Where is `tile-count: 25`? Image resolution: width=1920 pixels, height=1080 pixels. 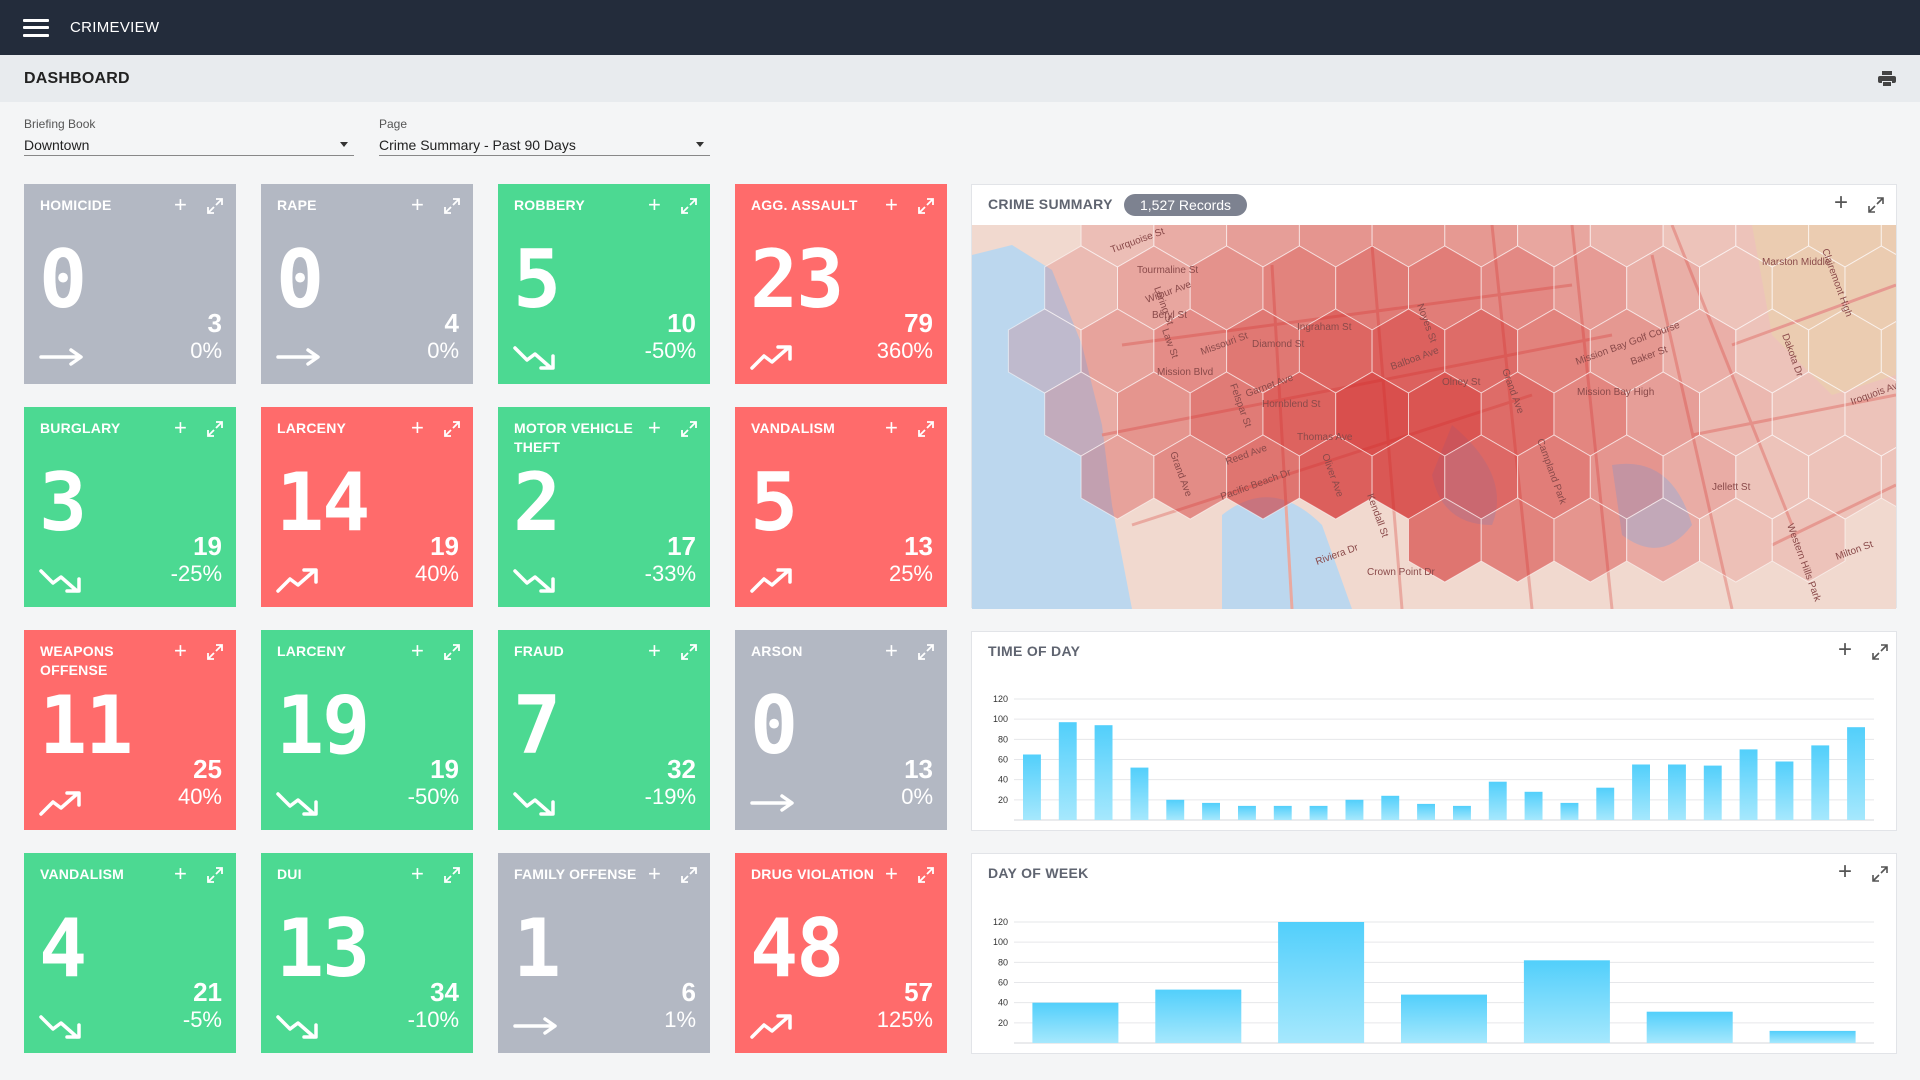 tile-count: 25 is located at coordinates (207, 769).